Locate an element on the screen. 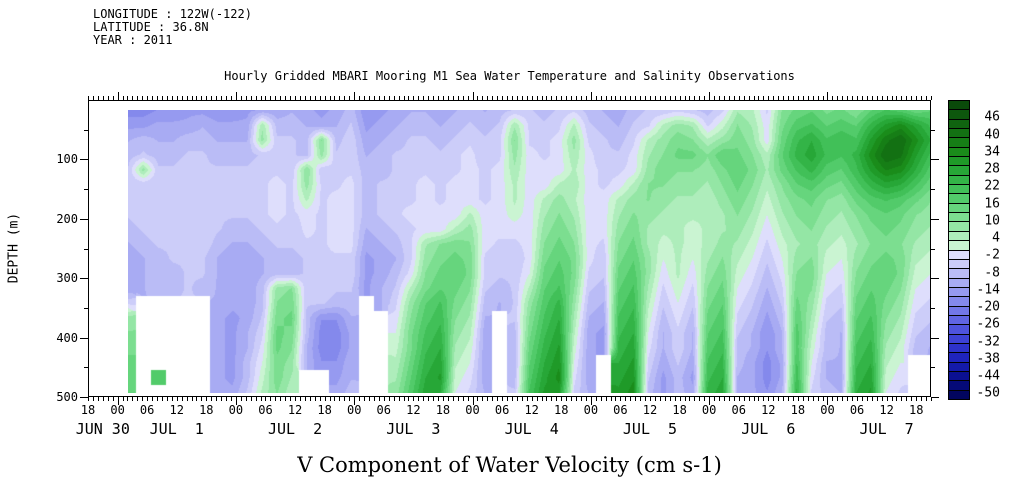 The width and height of the screenshot is (1009, 504). colorbar-tick-label: 4 is located at coordinates (996, 238).